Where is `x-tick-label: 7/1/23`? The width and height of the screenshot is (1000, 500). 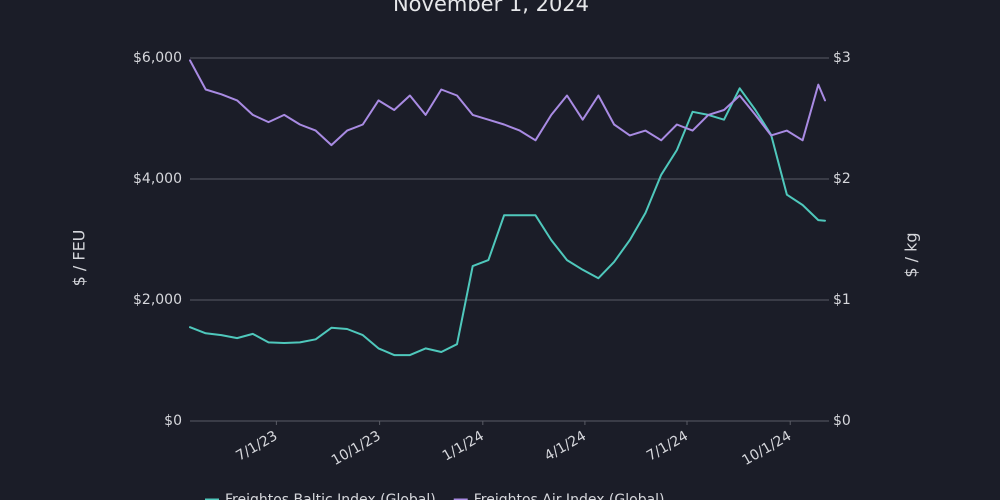 x-tick-label: 7/1/23 is located at coordinates (256, 446).